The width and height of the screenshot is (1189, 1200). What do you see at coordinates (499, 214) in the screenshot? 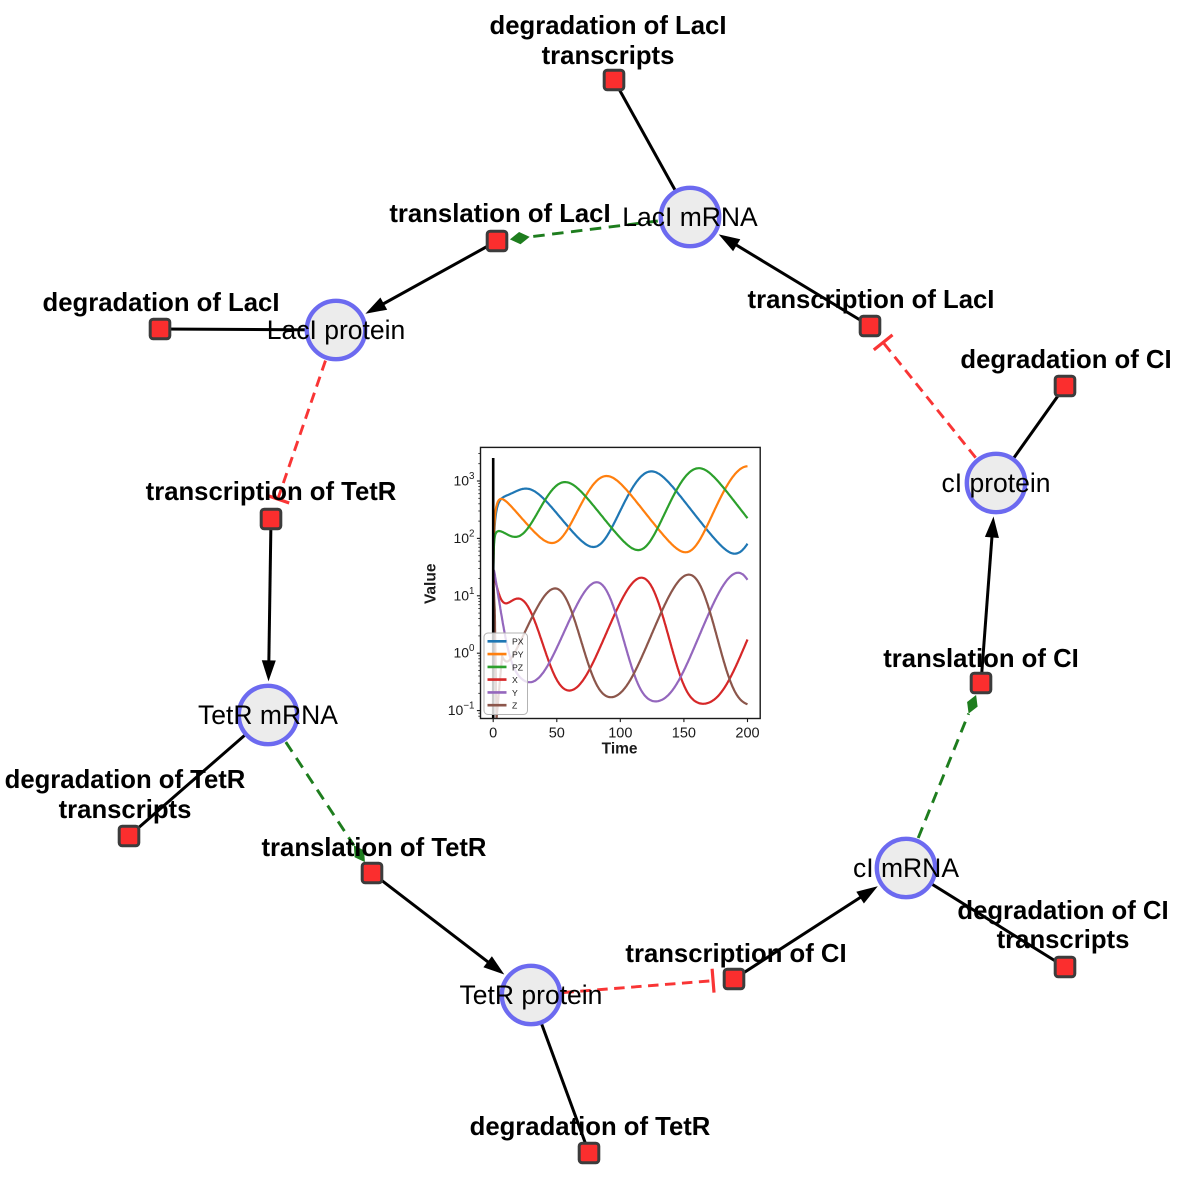
I see `svg-text: translation of LacI` at bounding box center [499, 214].